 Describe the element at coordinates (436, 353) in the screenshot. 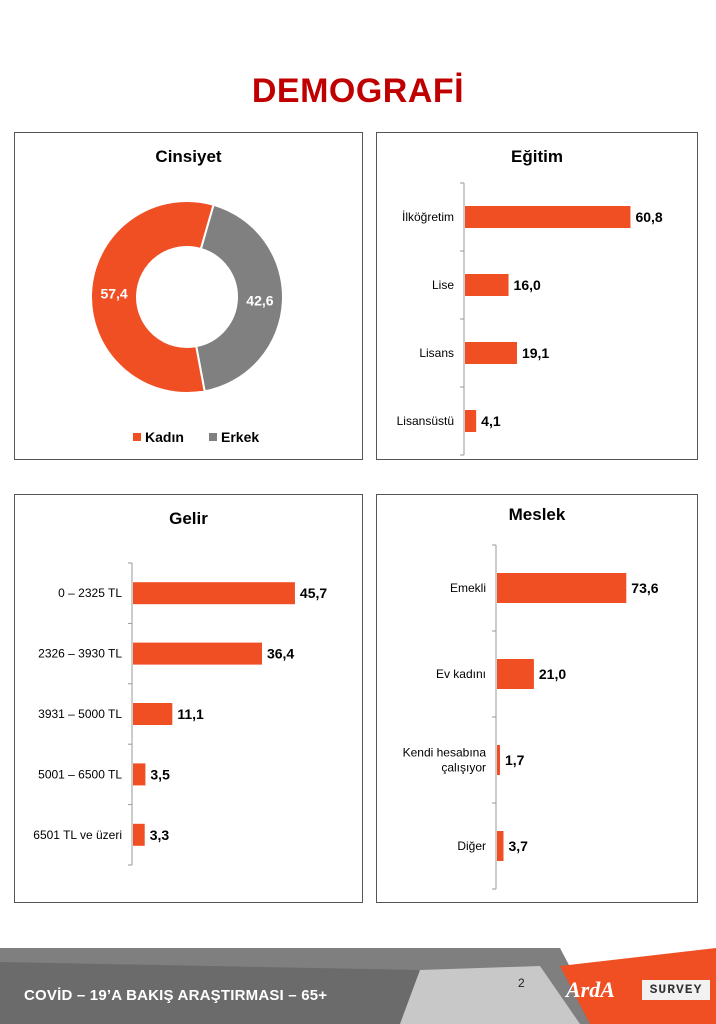

I see `bar-category-label: Lisans` at that location.